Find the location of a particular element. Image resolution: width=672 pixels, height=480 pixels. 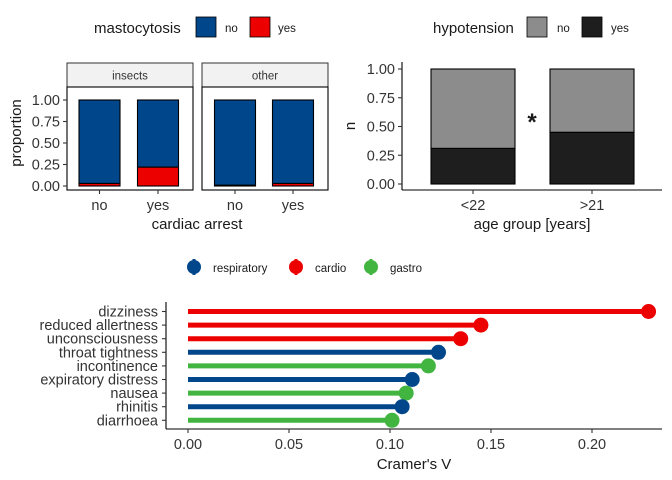

facet-panel-other is located at coordinates (265, 138).